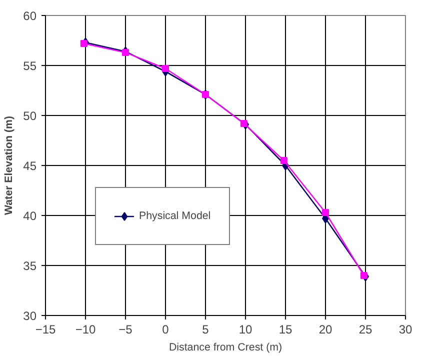 The height and width of the screenshot is (358, 427). Describe the element at coordinates (166, 329) in the screenshot. I see `x-tick-label: 0` at that location.